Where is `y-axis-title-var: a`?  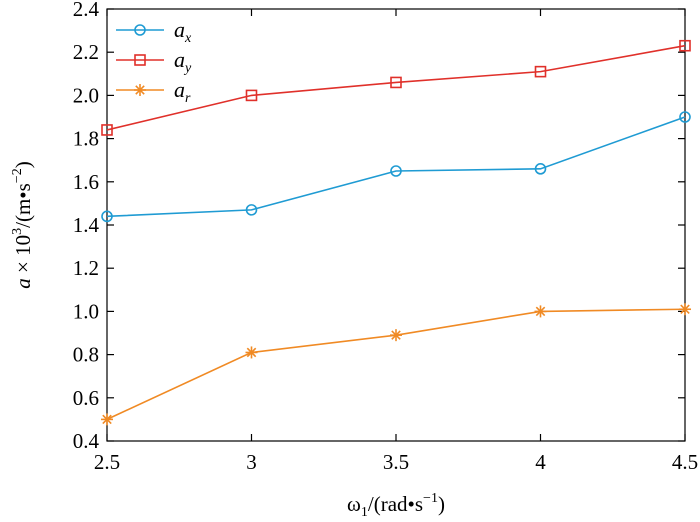 y-axis-title-var: a is located at coordinates (23, 283).